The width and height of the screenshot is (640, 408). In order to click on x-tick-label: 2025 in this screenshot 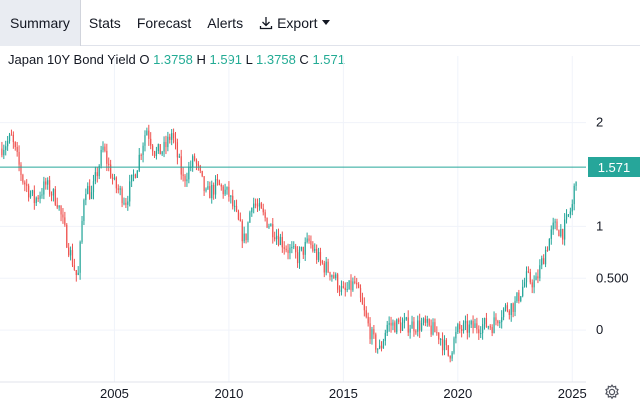, I will do `click(572, 393)`.